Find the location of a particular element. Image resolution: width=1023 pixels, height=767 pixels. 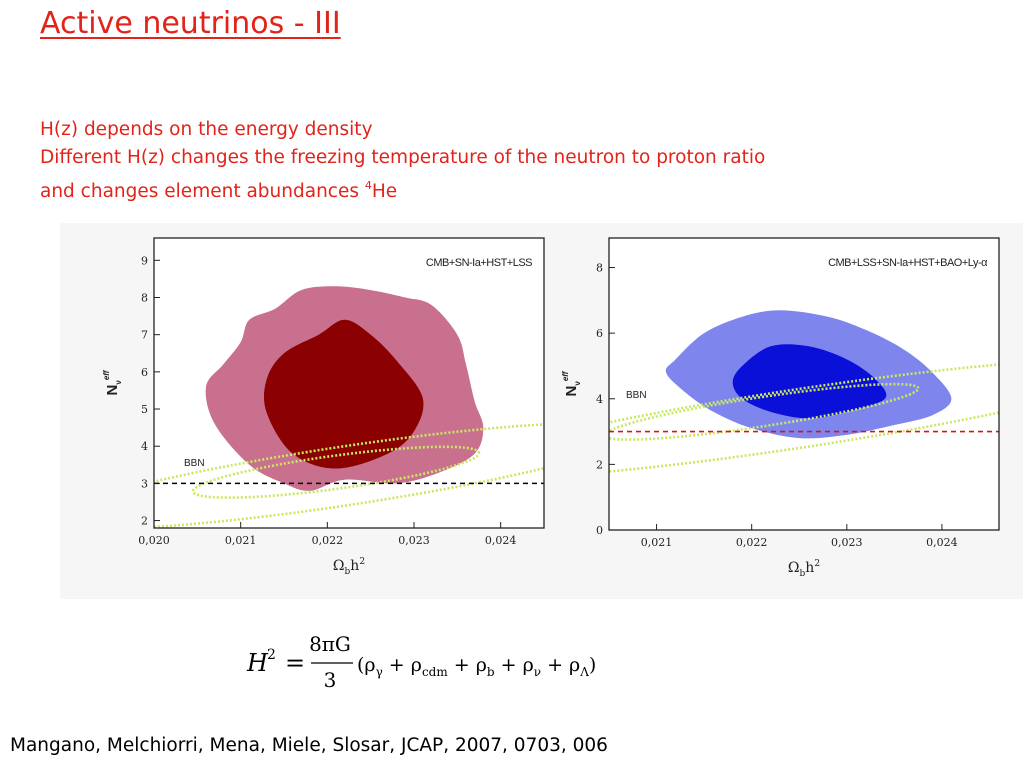

body-line-3-text: and changes element abundances is located at coordinates (202, 191).